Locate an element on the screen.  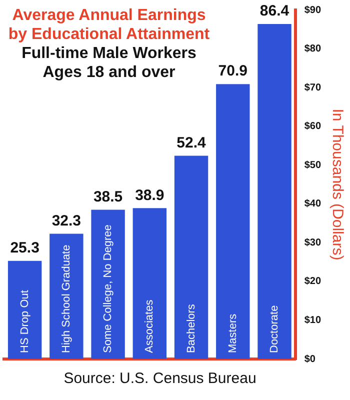
y-tick-label: $80 is located at coordinates (313, 49).